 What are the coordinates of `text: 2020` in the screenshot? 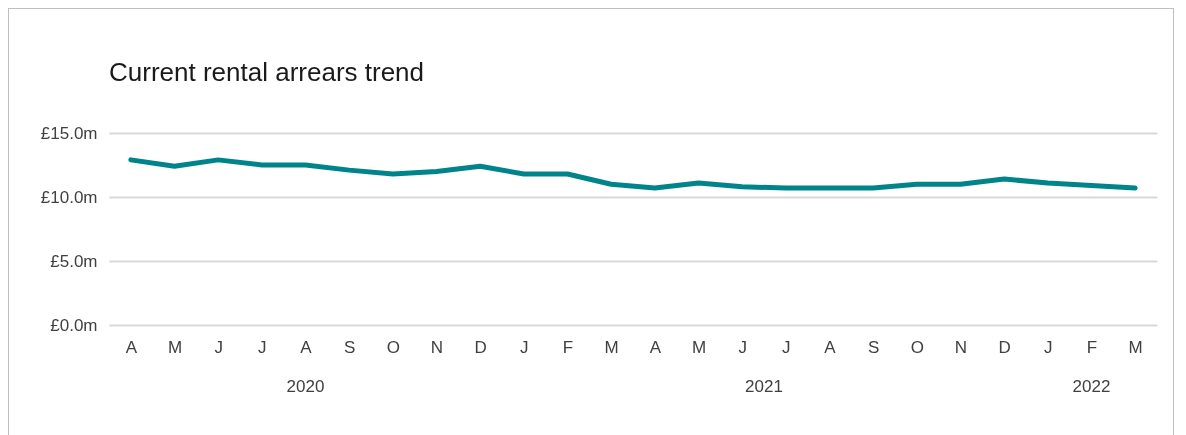 It's located at (305, 386).